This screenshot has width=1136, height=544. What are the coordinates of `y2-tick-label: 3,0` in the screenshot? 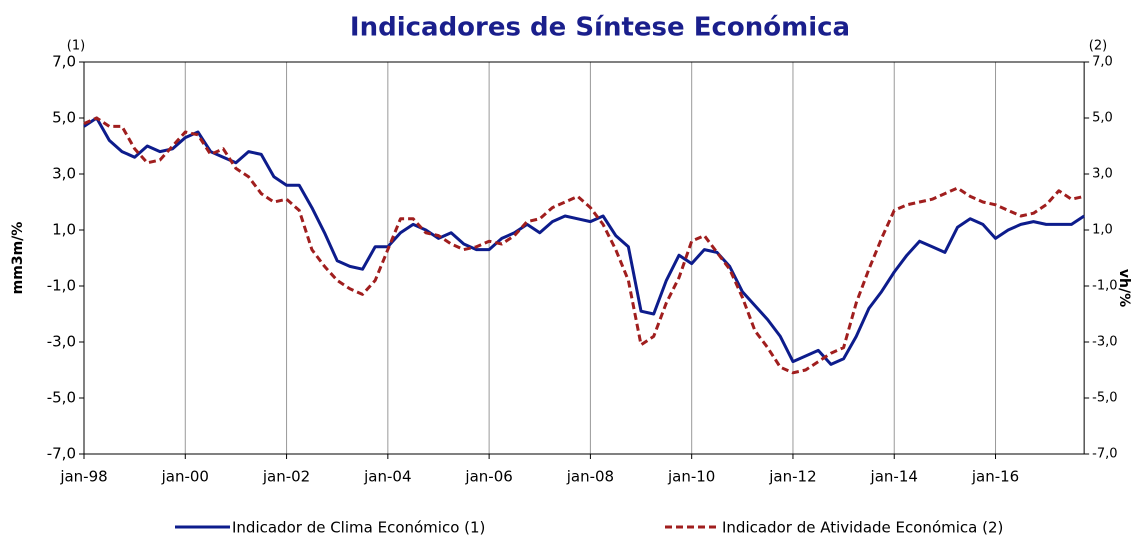 It's located at (1102, 174).